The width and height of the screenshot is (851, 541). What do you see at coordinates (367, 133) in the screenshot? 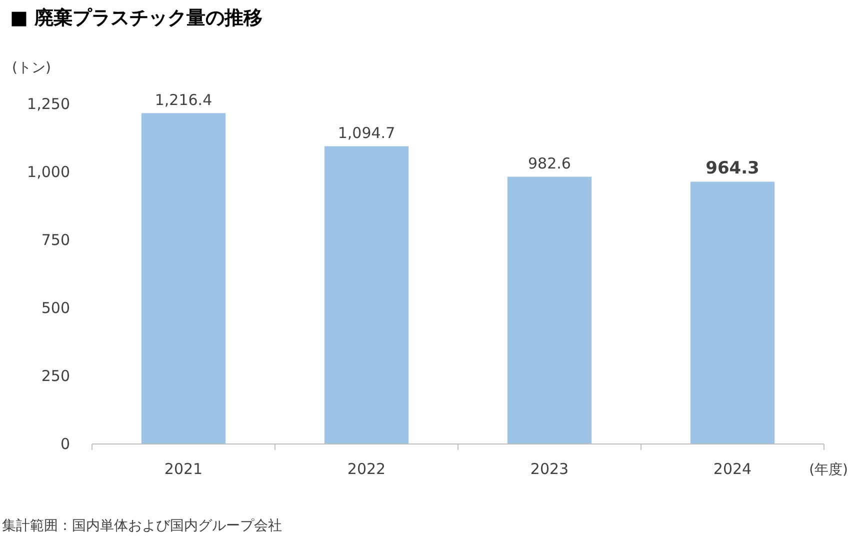
I see `data-label: 1,094.7` at bounding box center [367, 133].